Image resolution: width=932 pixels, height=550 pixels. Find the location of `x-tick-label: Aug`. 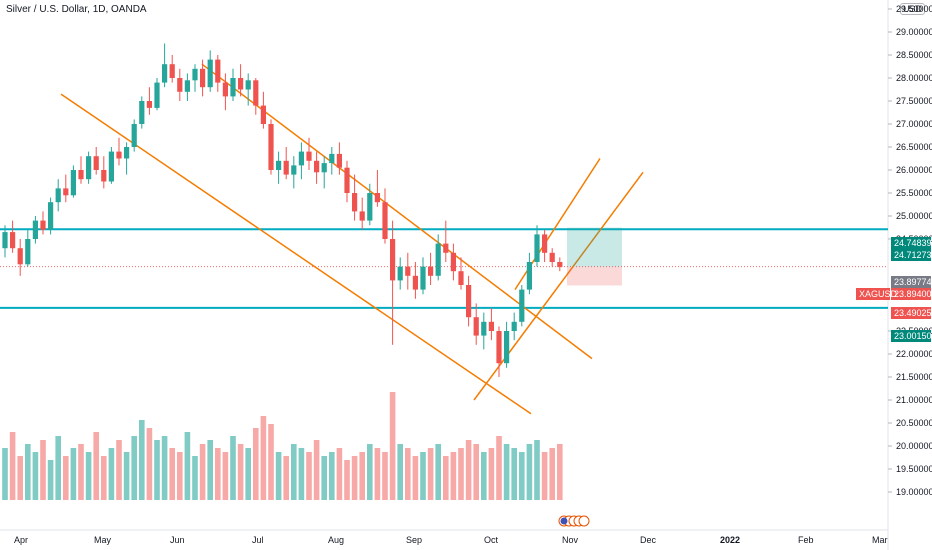

x-tick-label: Aug is located at coordinates (336, 540).